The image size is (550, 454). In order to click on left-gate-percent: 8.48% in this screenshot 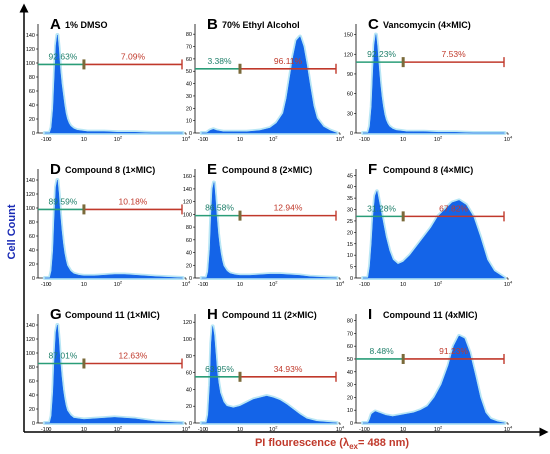, I will do `click(382, 351)`.